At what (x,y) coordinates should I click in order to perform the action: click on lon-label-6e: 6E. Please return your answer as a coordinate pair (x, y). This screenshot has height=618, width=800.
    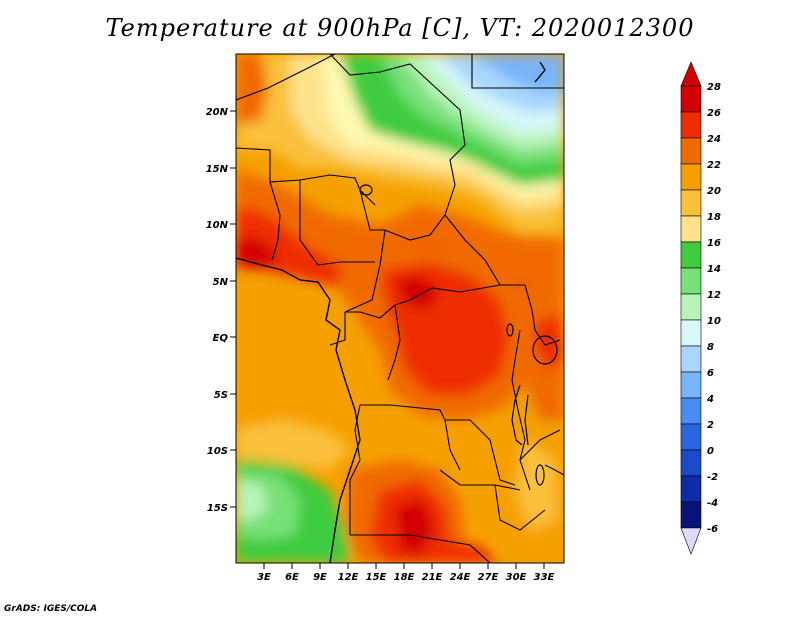
    Looking at the image, I should click on (292, 577).